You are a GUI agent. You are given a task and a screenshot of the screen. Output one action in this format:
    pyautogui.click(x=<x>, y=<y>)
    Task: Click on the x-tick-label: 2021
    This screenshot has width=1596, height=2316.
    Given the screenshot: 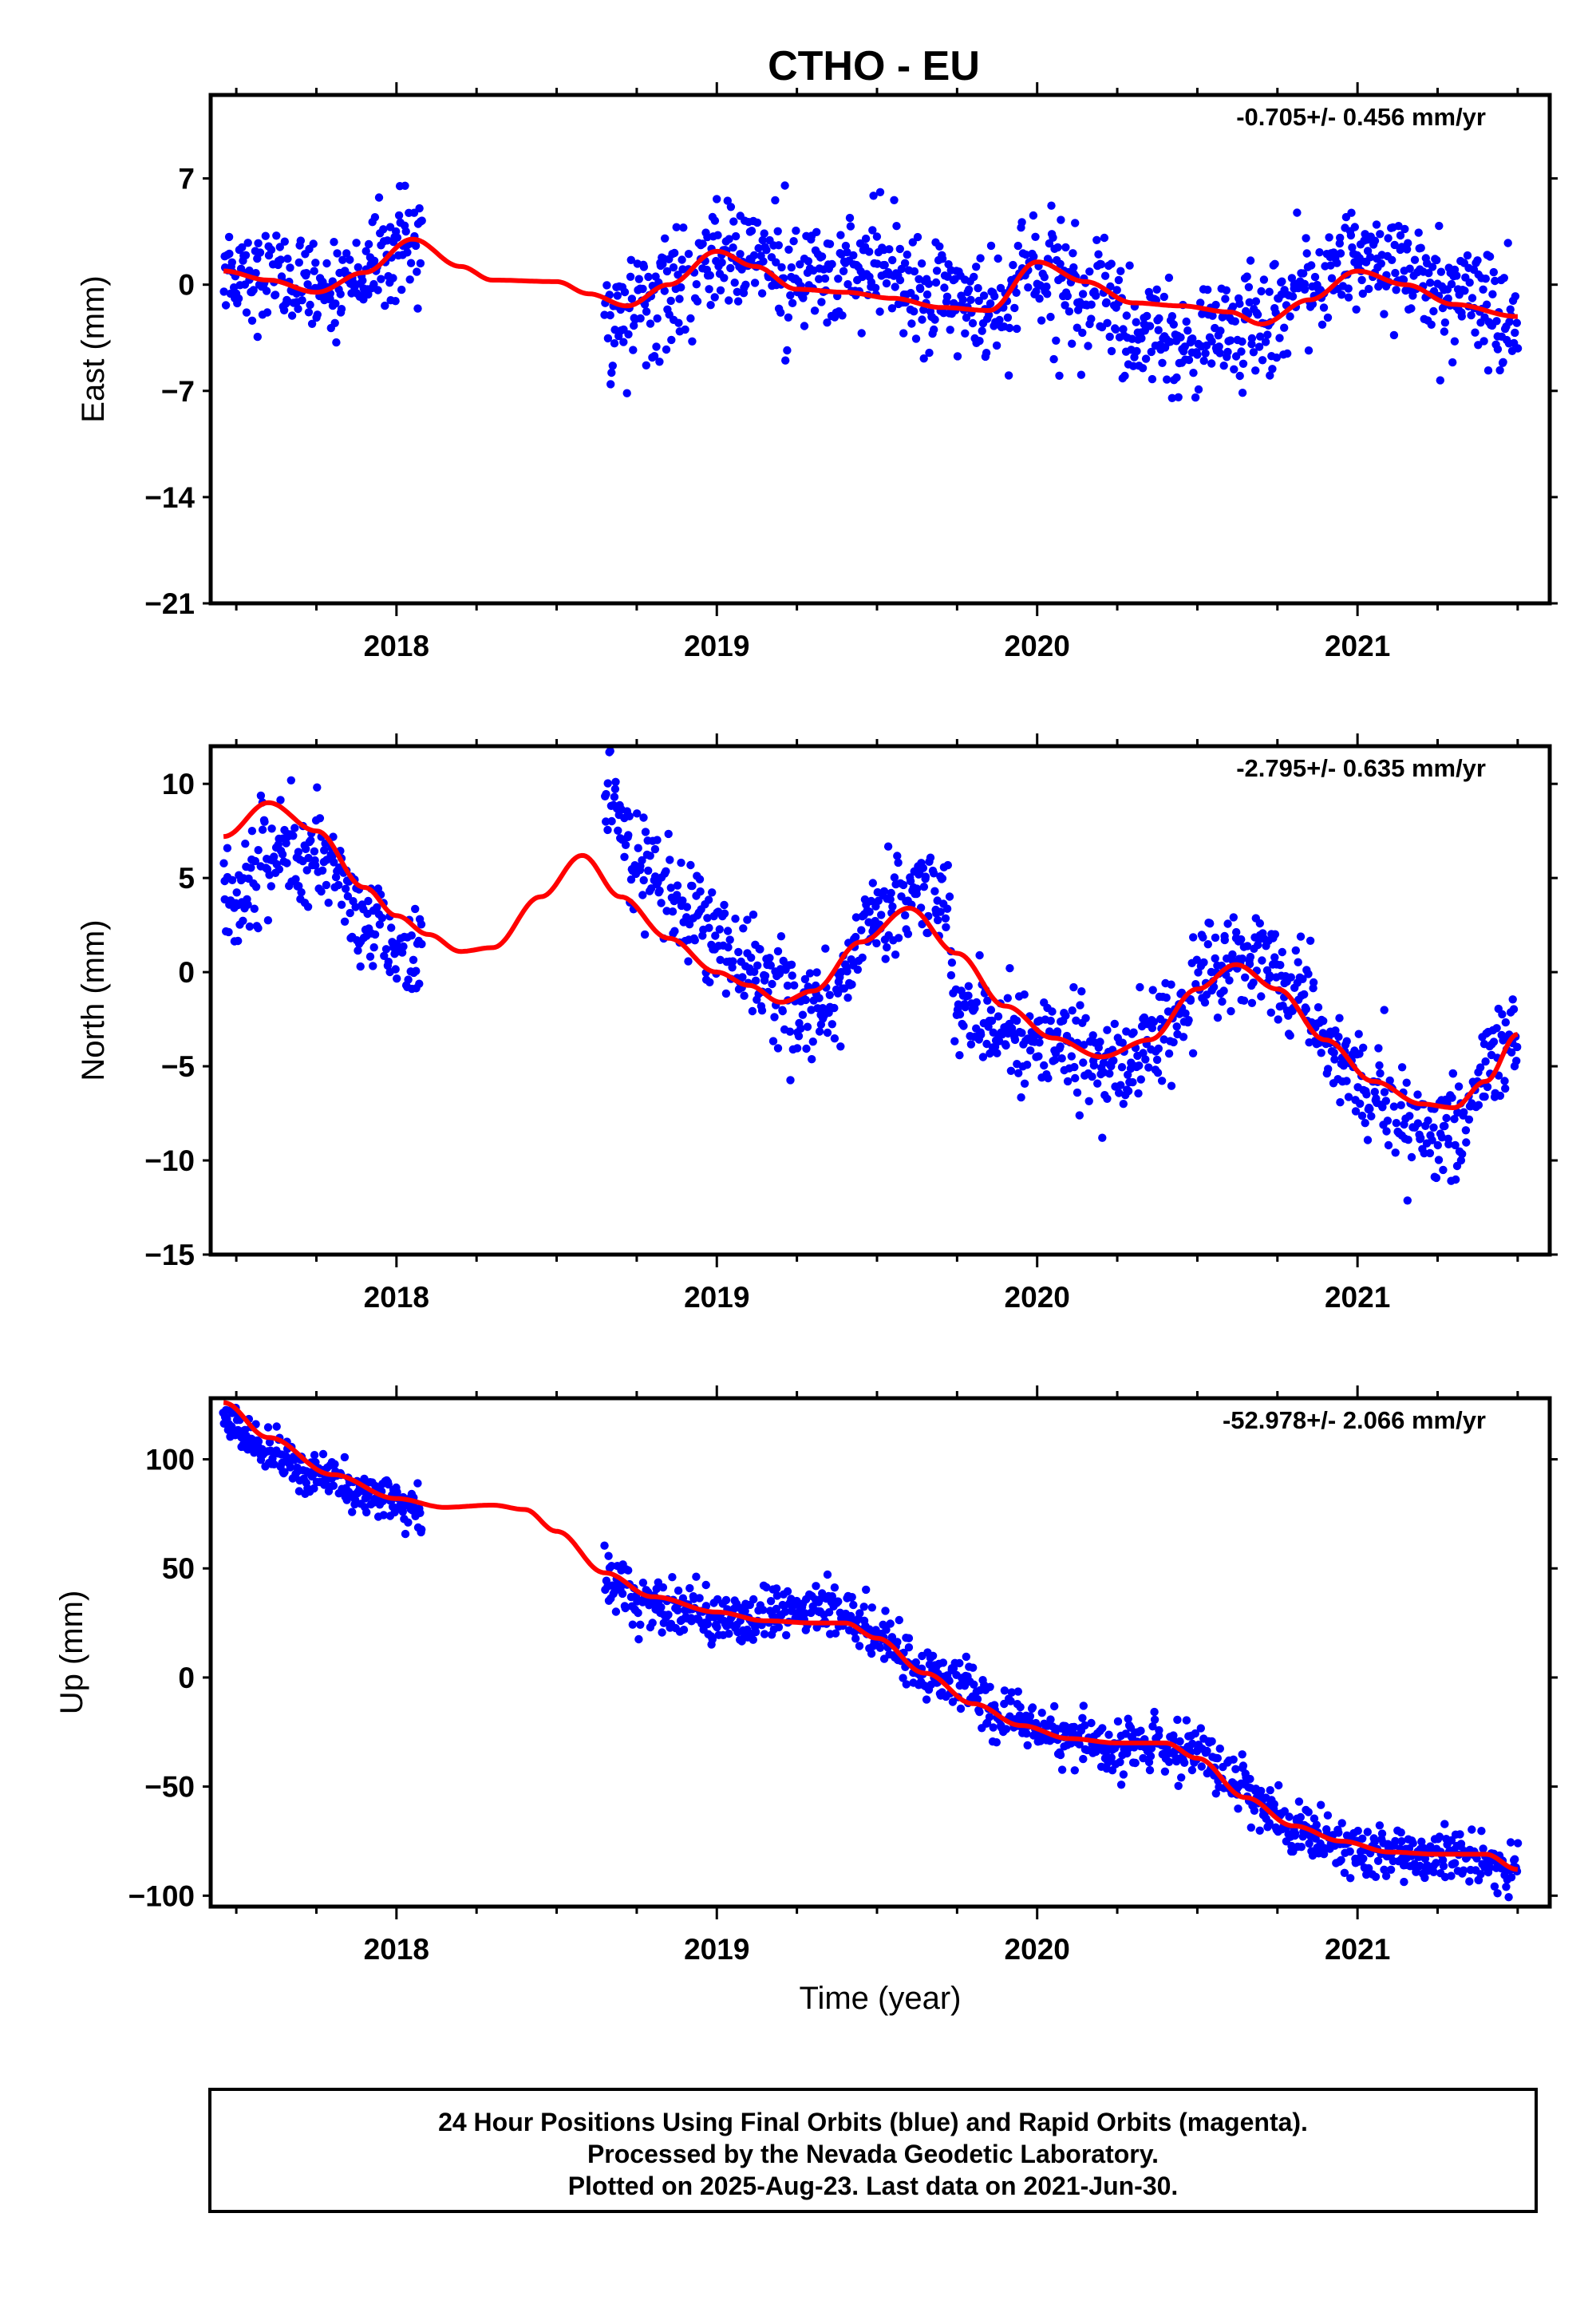 What is the action you would take?
    pyautogui.click(x=1357, y=646)
    